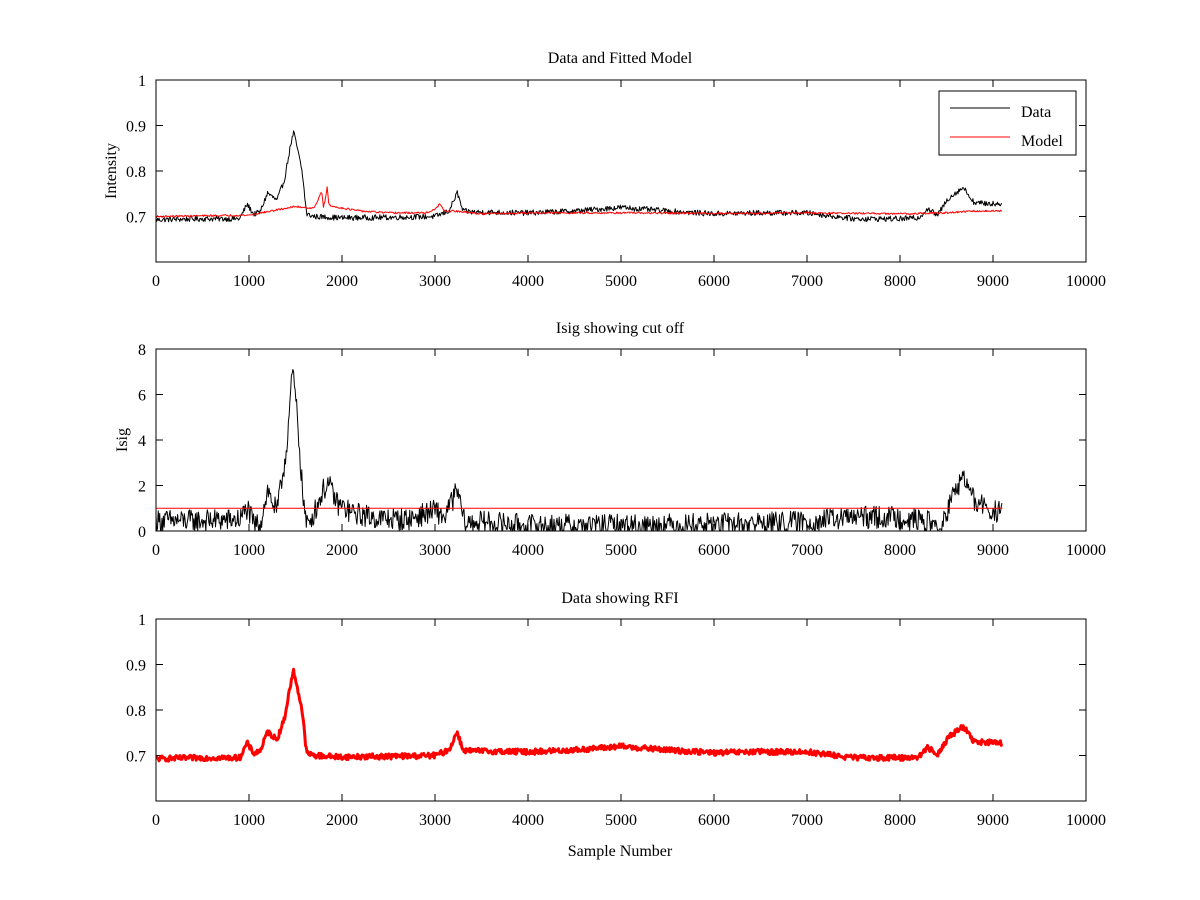 This screenshot has height=900, width=1200. I want to click on series-line-model, so click(579, 202).